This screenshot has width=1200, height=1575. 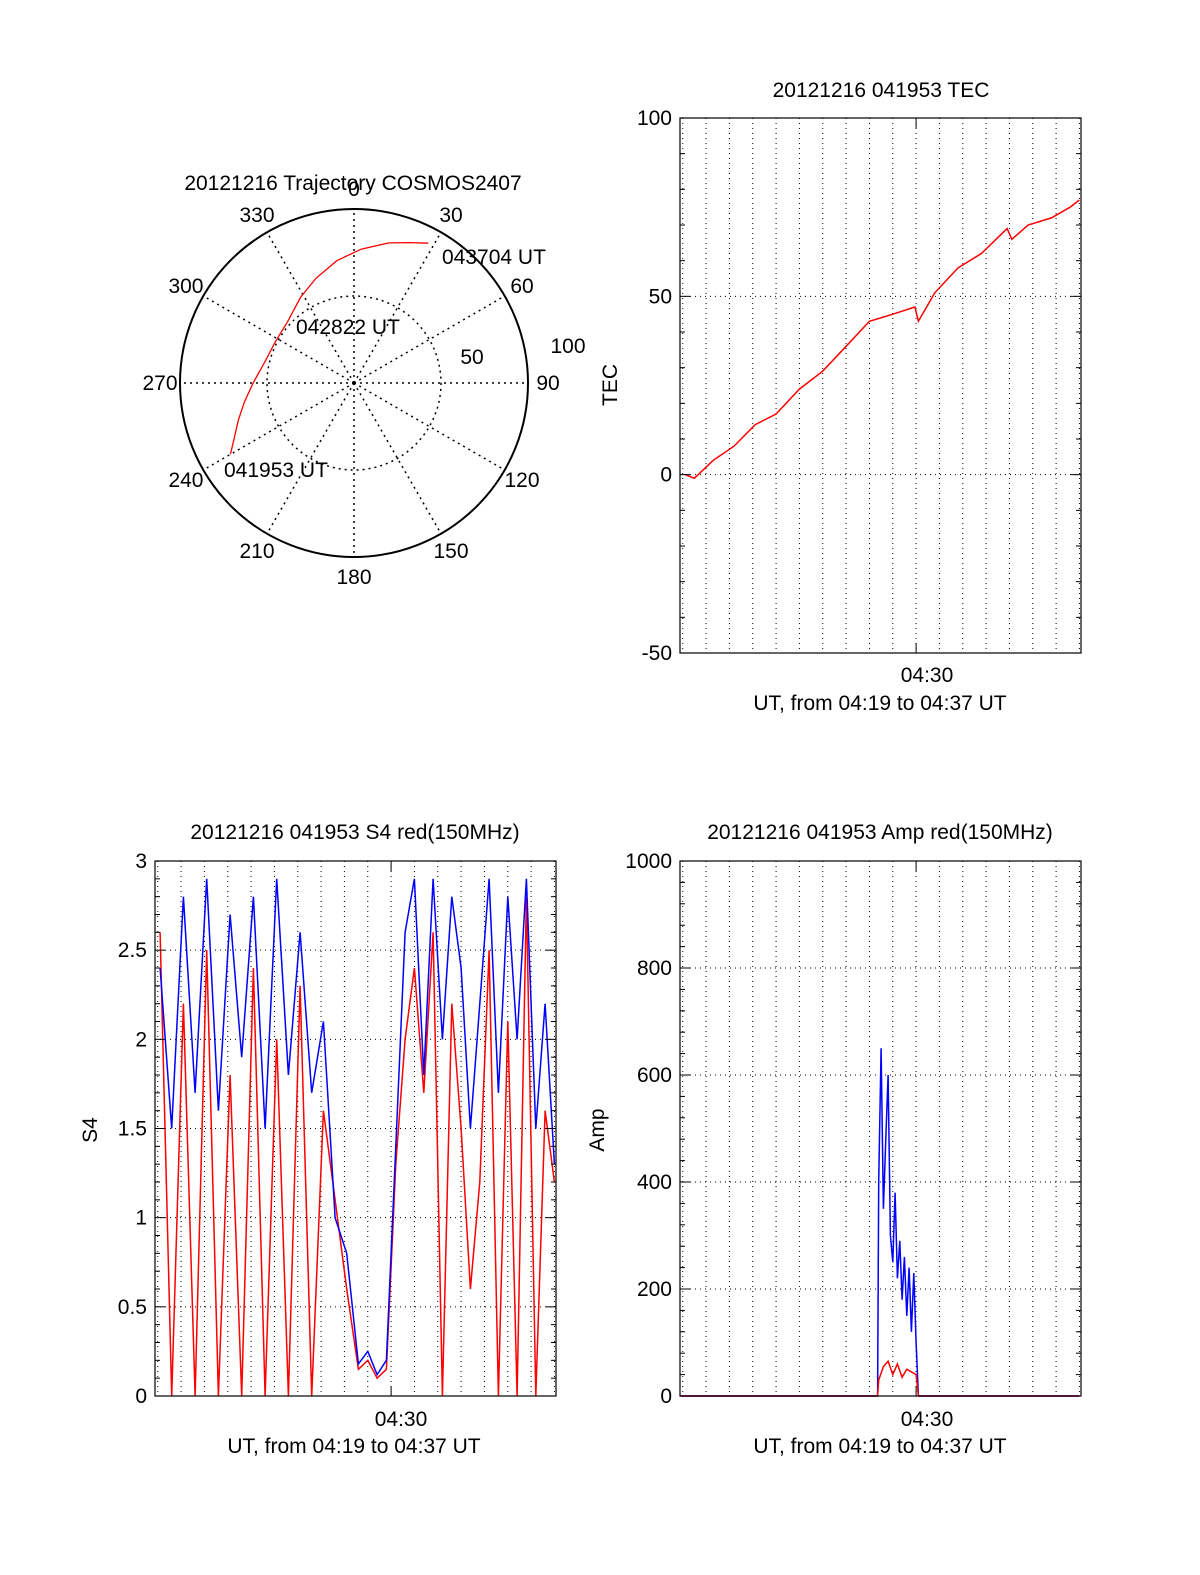 What do you see at coordinates (521, 286) in the screenshot?
I see `azimuth-label-60: 60` at bounding box center [521, 286].